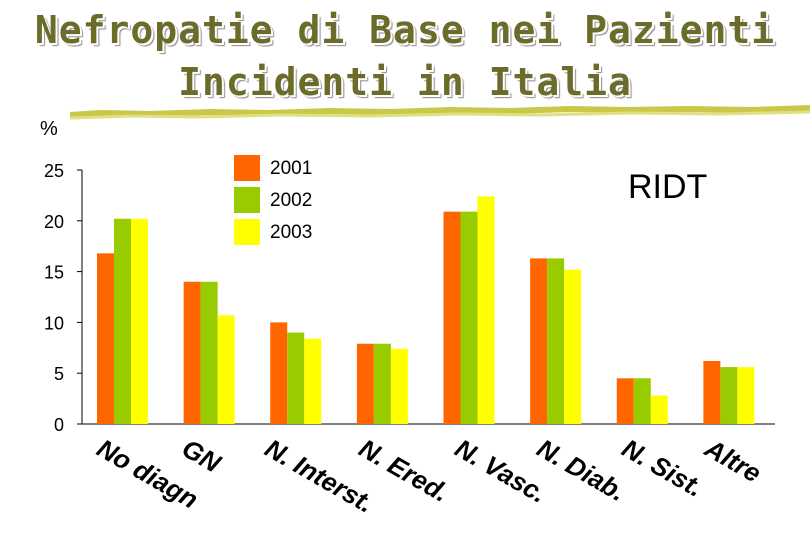 The image size is (810, 540). I want to click on category-label-6: N. Diab., so click(581, 470).